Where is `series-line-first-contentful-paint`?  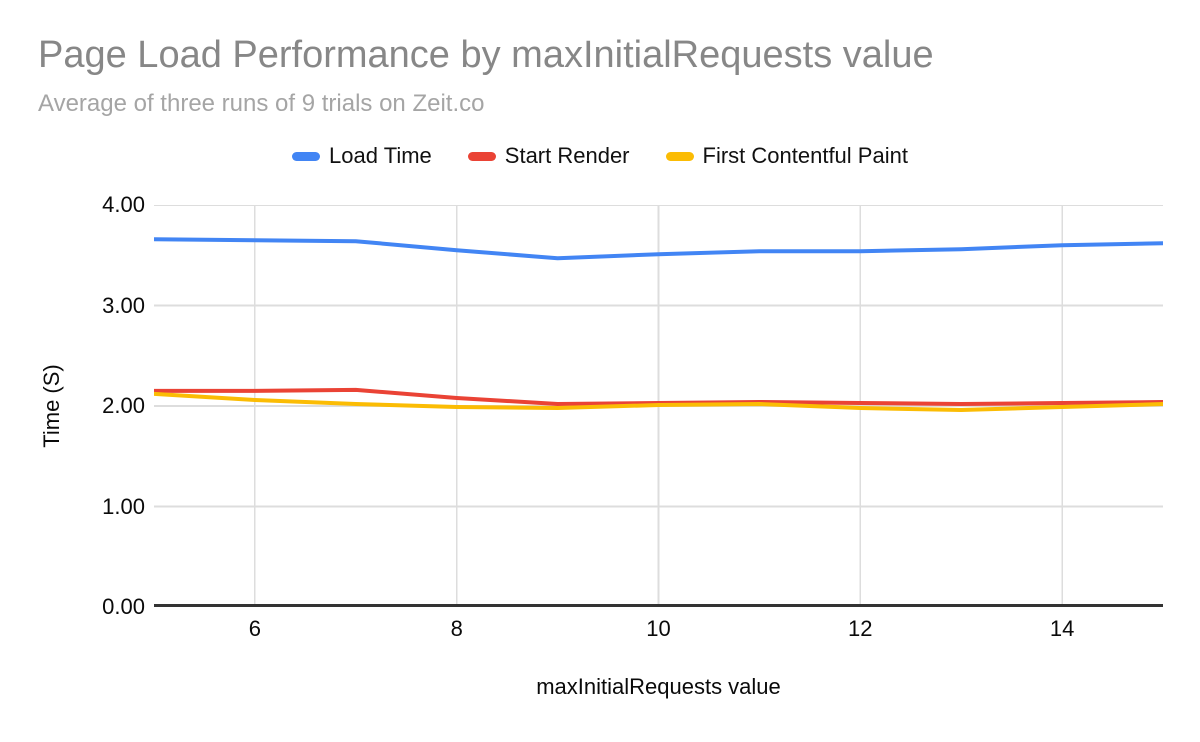
series-line-first-contentful-paint is located at coordinates (658, 401).